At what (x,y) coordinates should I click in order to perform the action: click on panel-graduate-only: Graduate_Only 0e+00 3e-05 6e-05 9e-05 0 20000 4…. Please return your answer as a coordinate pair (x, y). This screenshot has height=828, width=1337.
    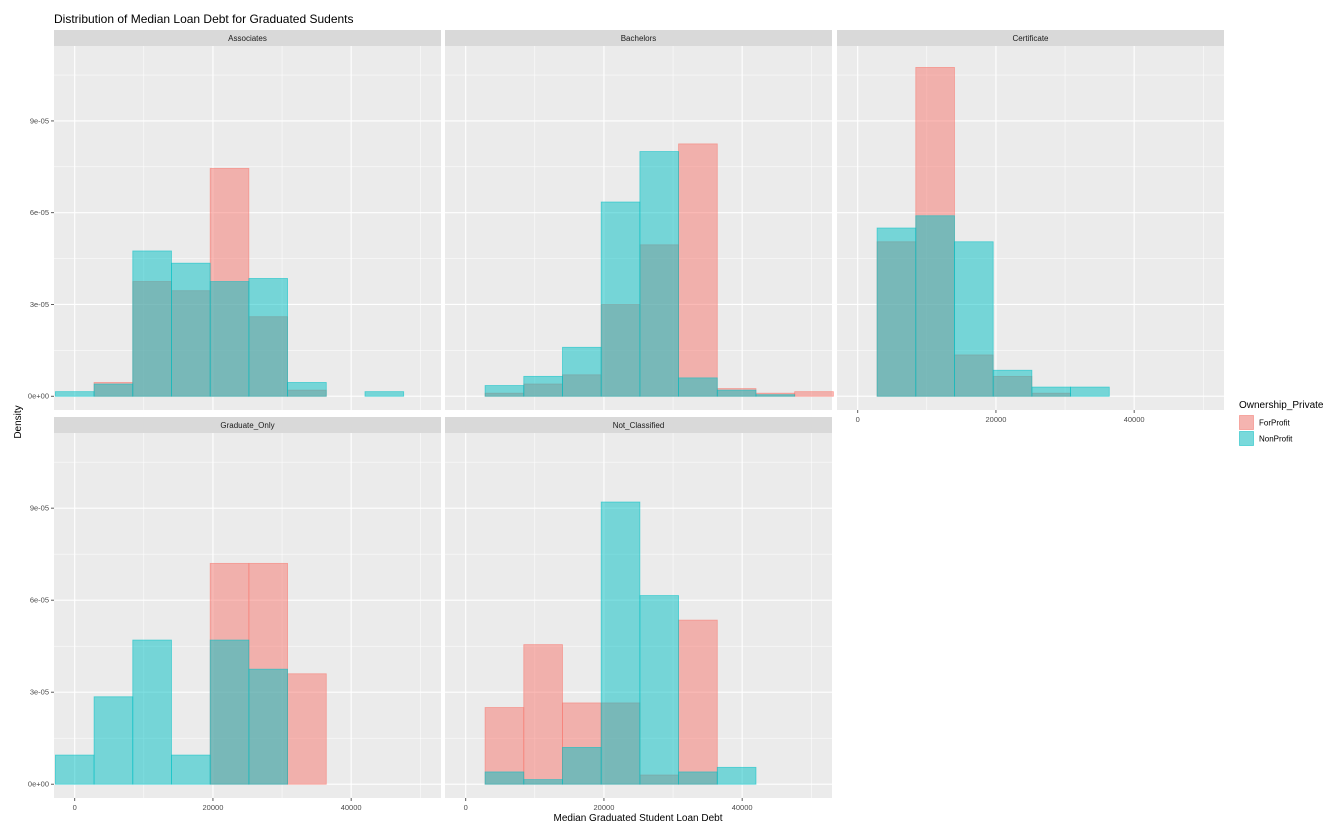
    Looking at the image, I should click on (234, 614).